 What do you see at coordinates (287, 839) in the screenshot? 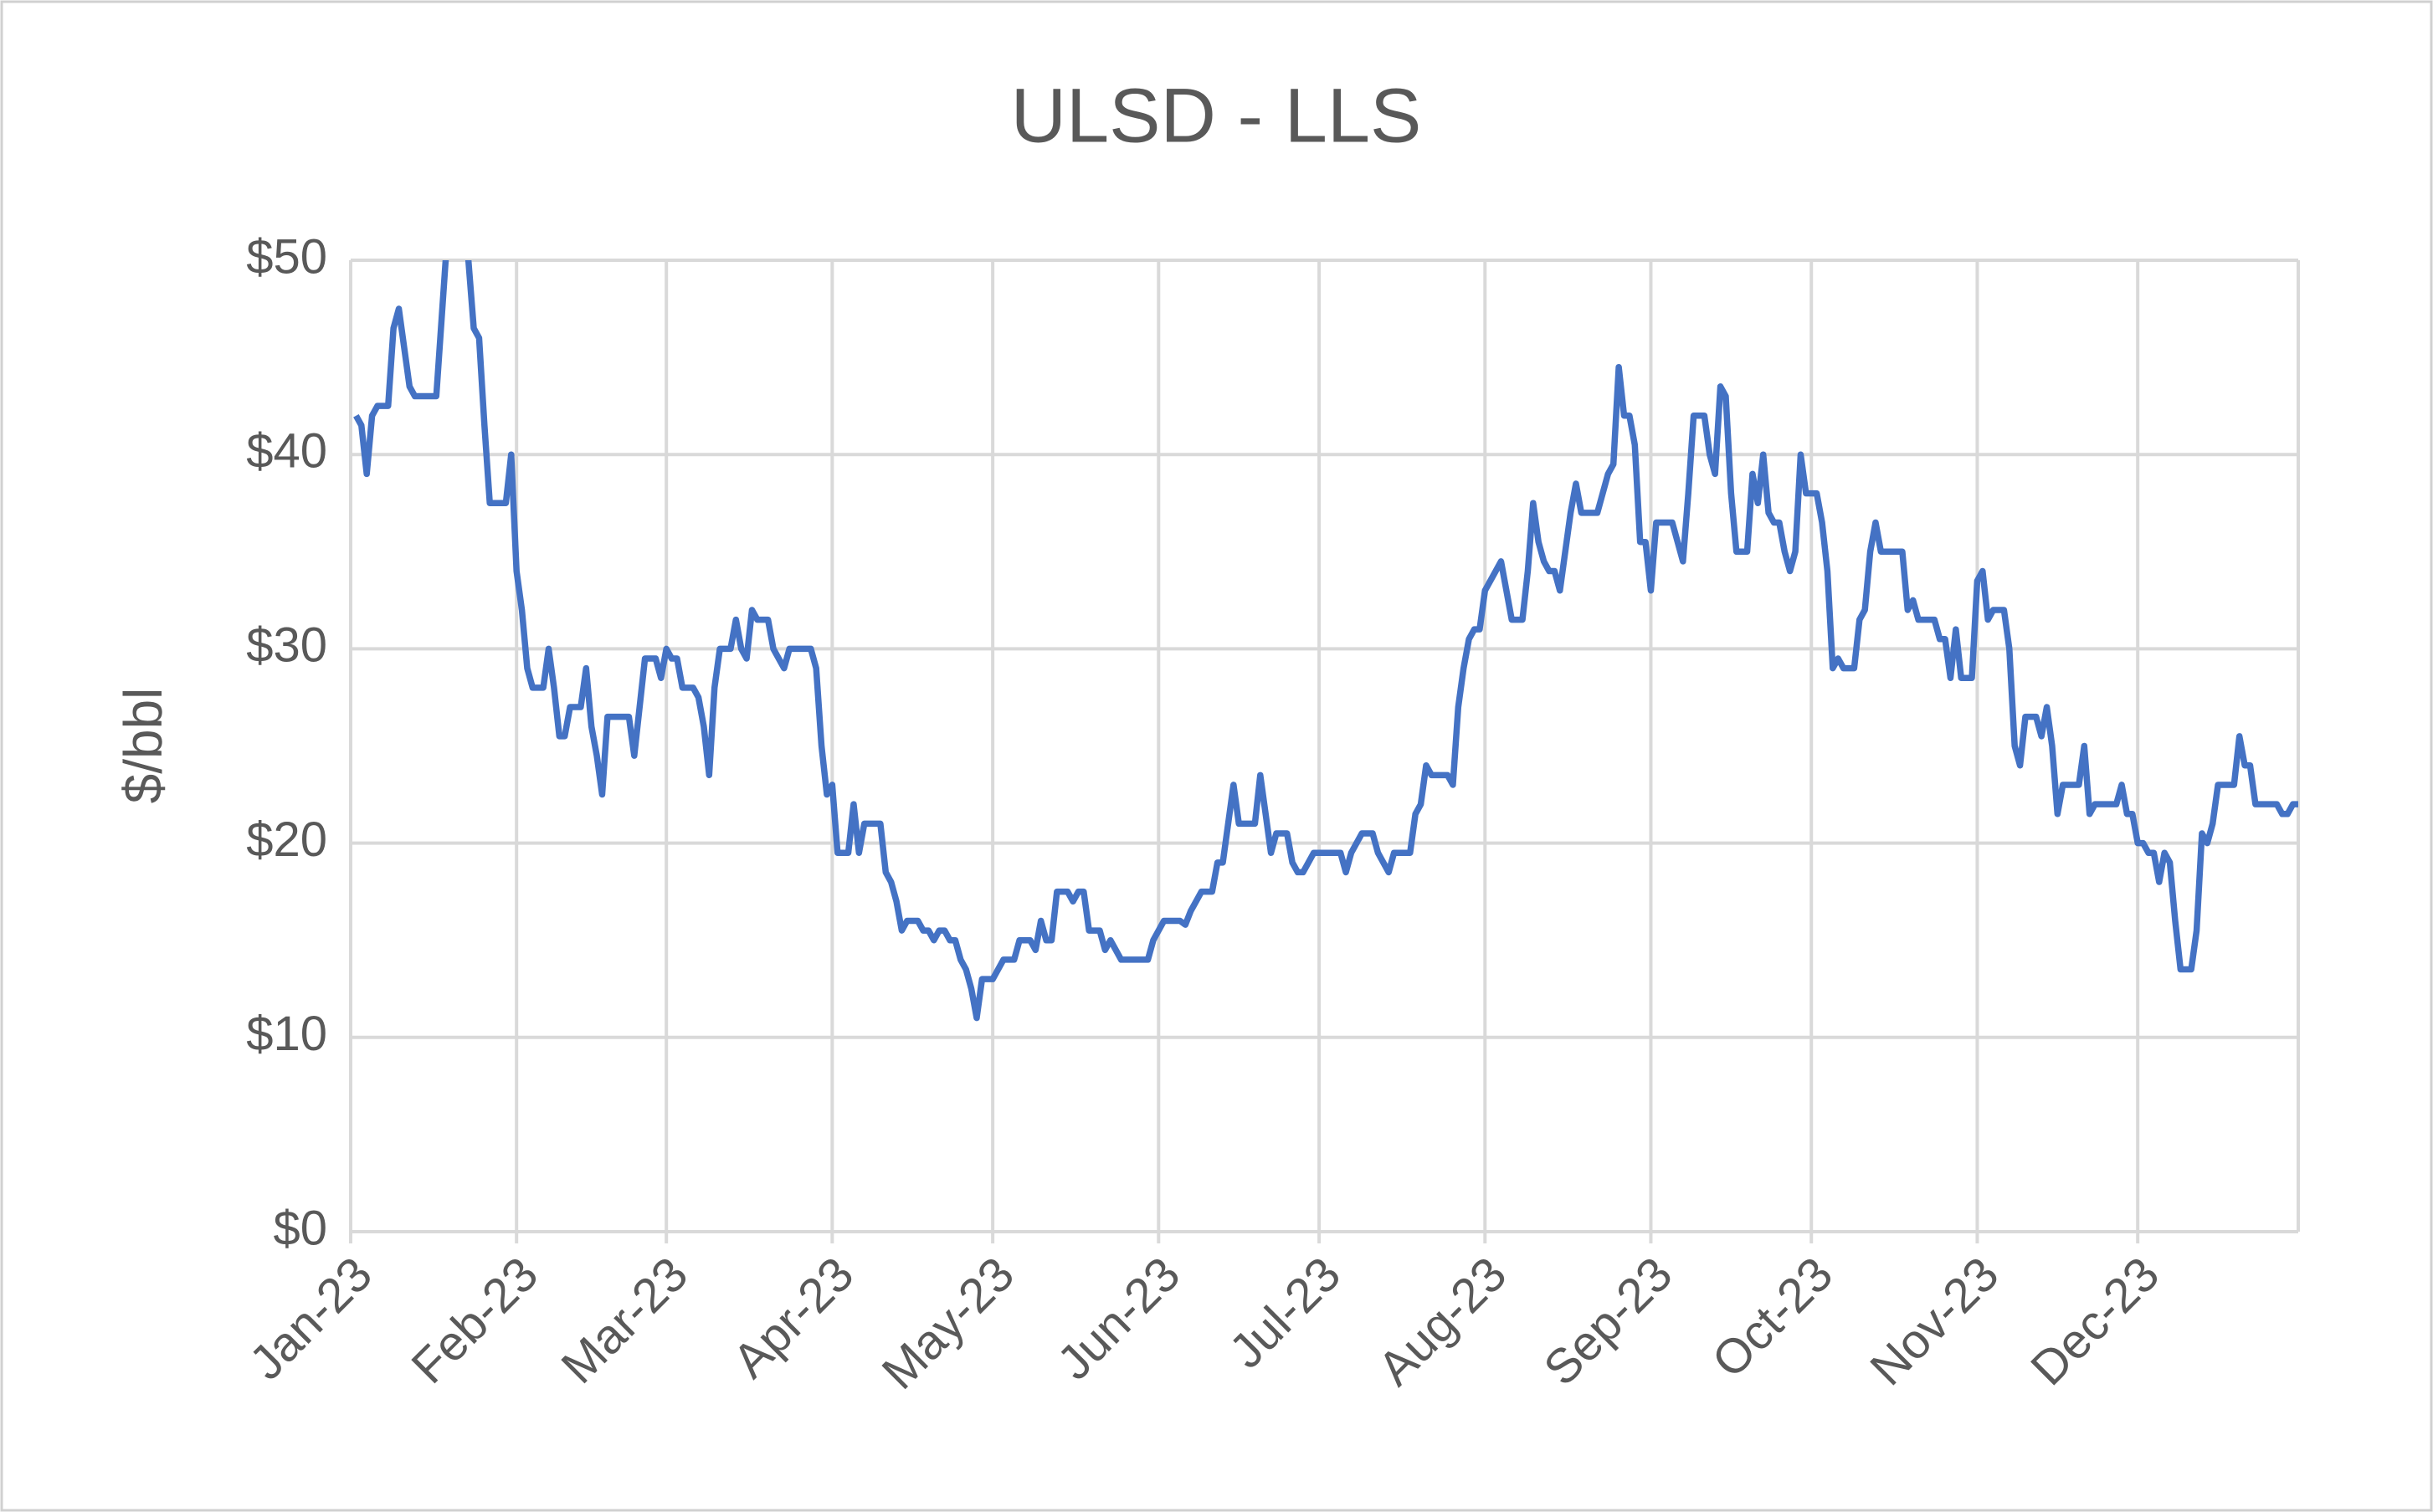
I see `y-tick-label: $20` at bounding box center [287, 839].